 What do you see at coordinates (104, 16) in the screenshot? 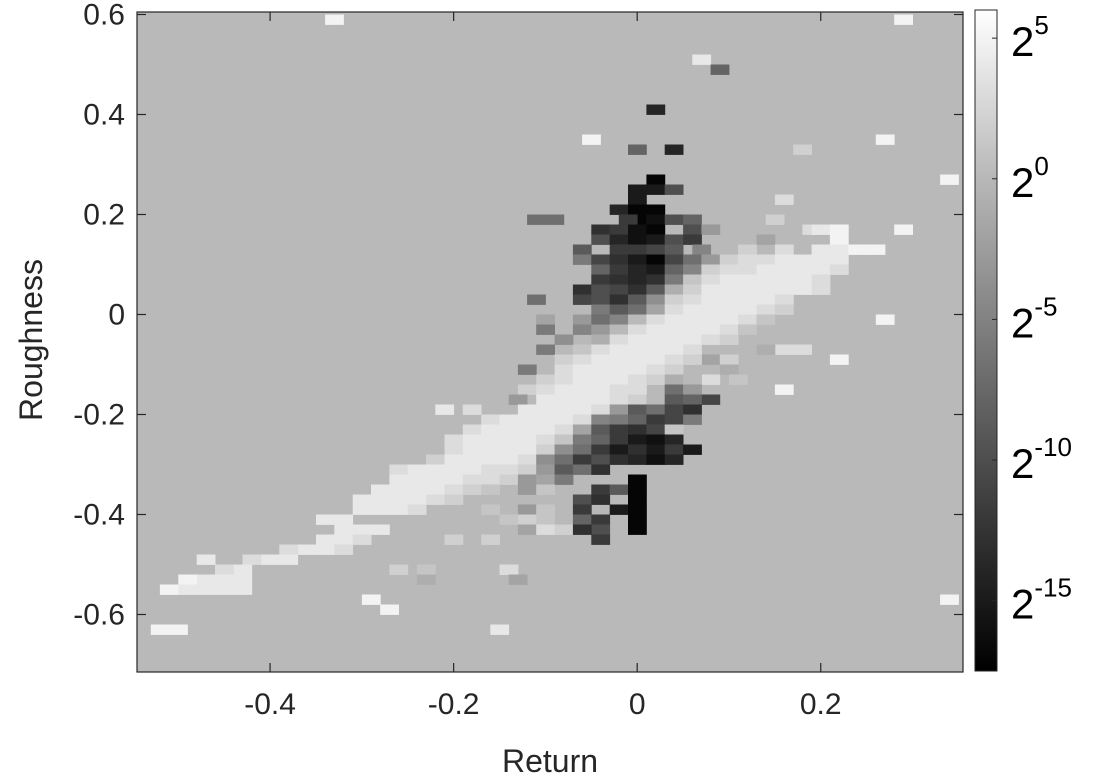
I see `y-tick-label: 0.6` at bounding box center [104, 16].